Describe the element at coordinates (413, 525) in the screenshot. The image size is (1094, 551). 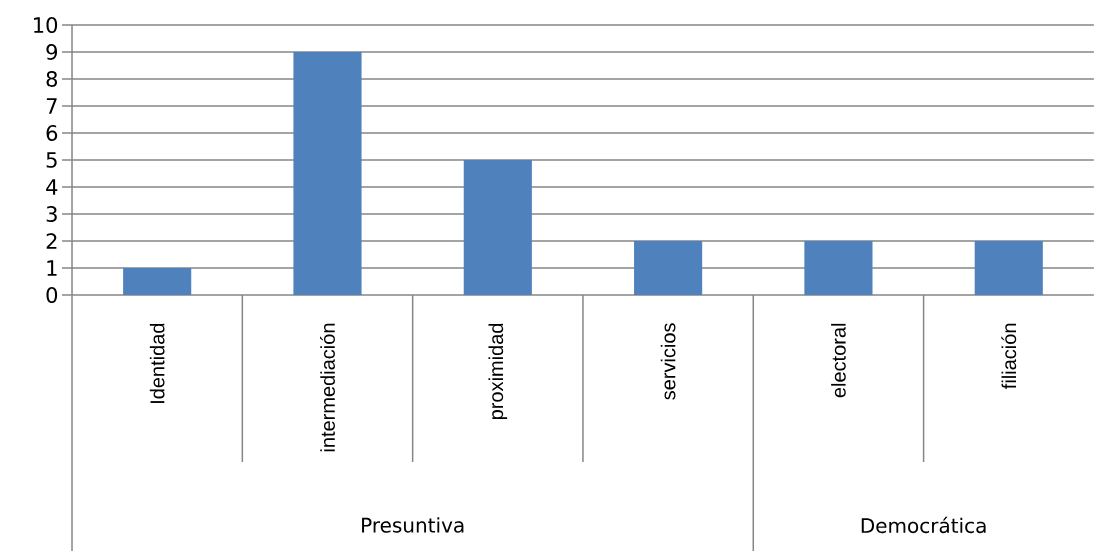
I see `text: Presuntiva` at that location.